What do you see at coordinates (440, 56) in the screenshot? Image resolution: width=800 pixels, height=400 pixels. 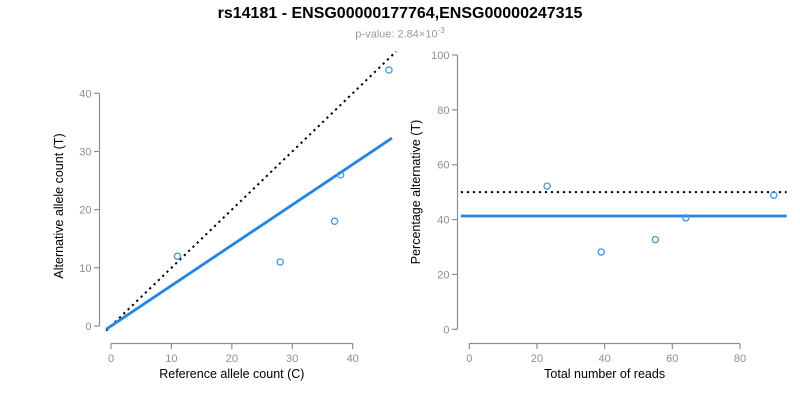 I see `y-tick-label: 100` at bounding box center [440, 56].